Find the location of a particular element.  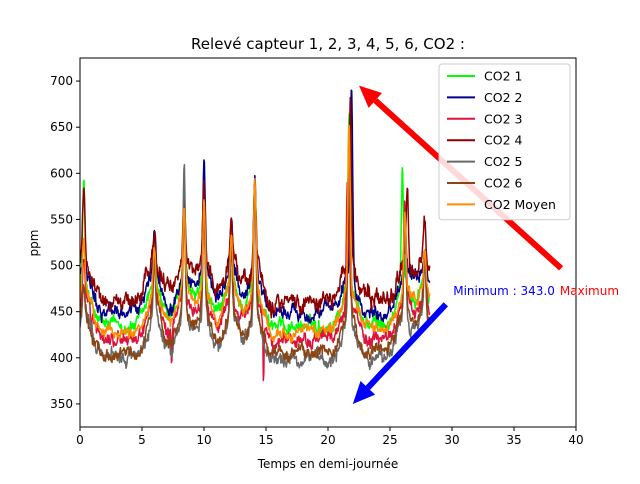

y-tick-label: 550 is located at coordinates (61, 219).